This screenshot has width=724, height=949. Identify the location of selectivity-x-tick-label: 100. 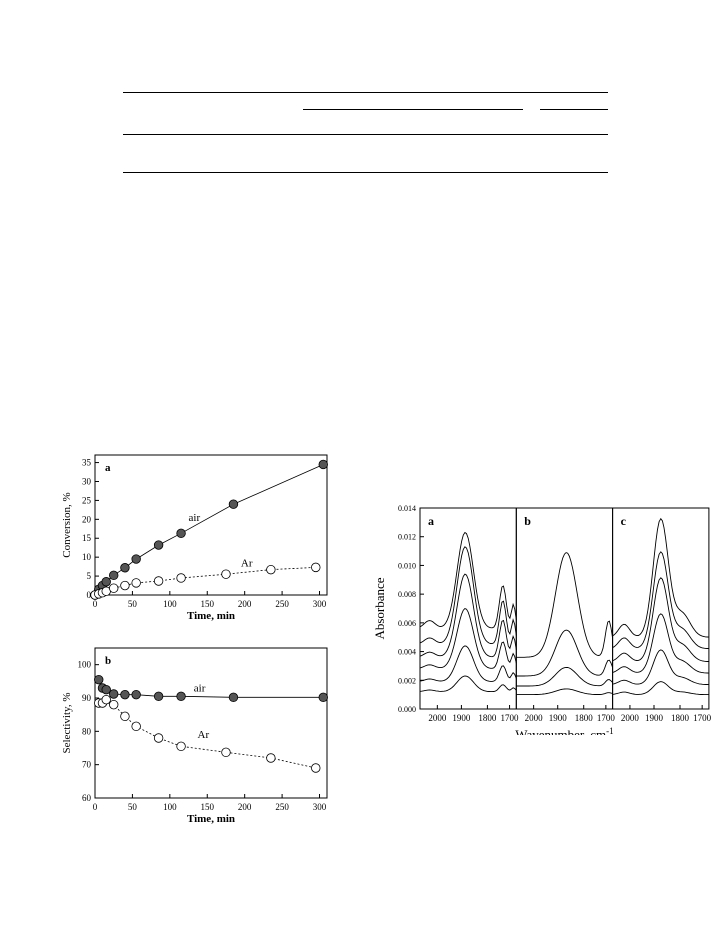
(170, 807).